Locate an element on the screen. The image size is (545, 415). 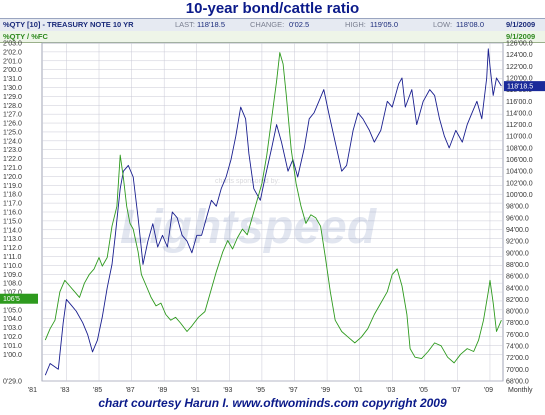
left-tick-label: 1'22.0 is located at coordinates (12, 159).